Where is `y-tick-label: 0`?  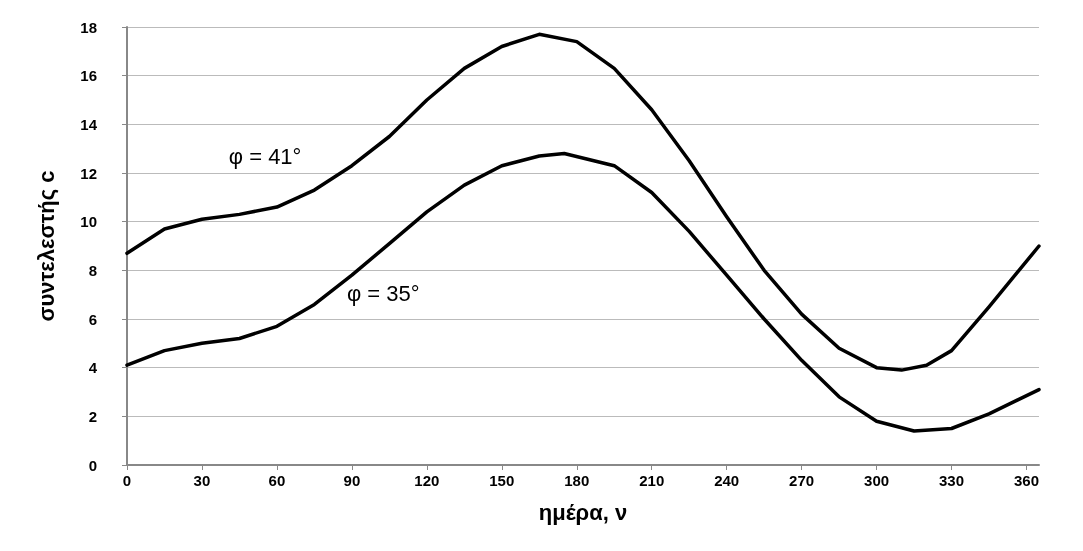 y-tick-label: 0 is located at coordinates (92, 465).